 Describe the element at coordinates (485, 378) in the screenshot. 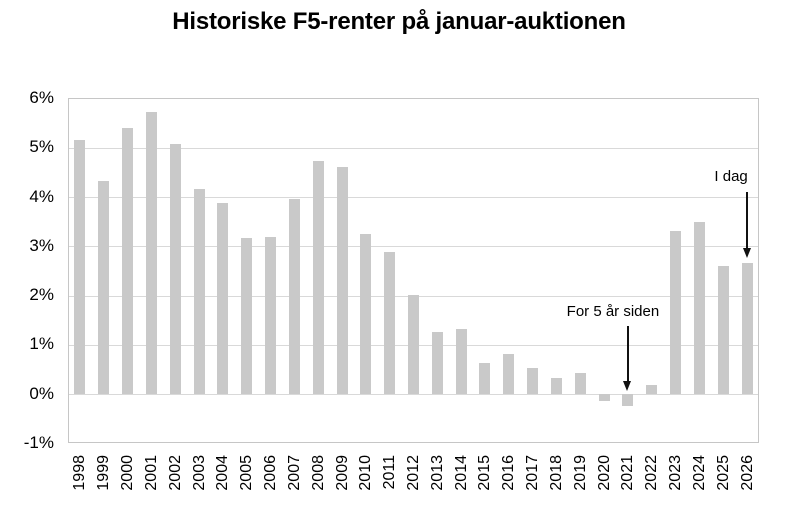

I see `bar-2015` at that location.